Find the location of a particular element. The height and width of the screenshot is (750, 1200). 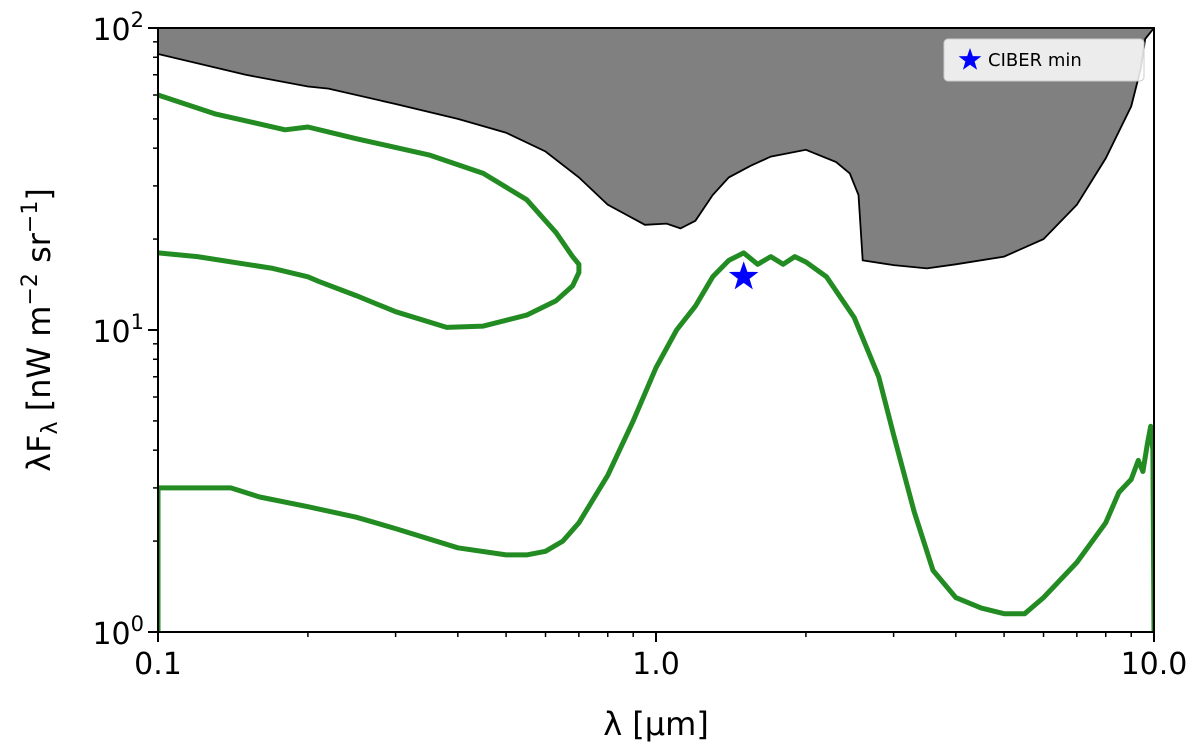

y-label-mid: sr is located at coordinates (39, 252).